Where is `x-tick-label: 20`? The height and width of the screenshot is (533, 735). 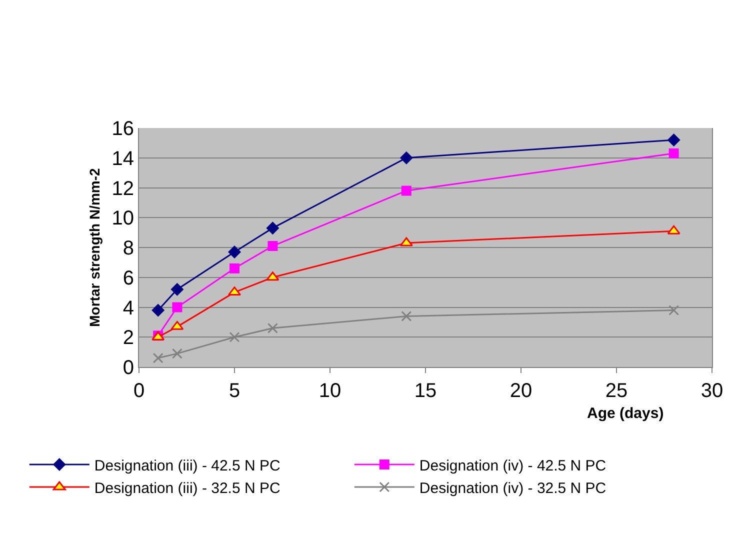
x-tick-label: 20 is located at coordinates (521, 391).